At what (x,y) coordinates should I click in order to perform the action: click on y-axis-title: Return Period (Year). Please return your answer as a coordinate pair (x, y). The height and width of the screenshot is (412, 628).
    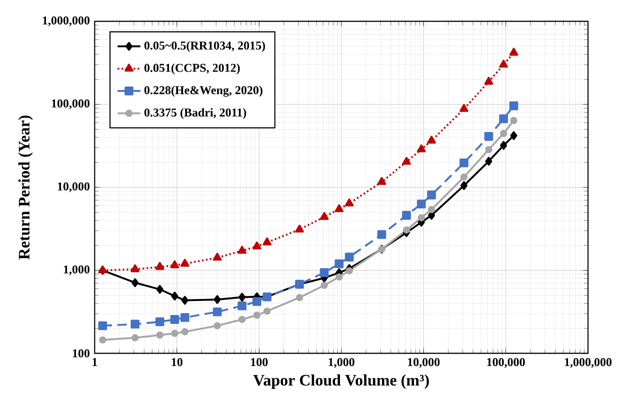
    Looking at the image, I should click on (25, 188).